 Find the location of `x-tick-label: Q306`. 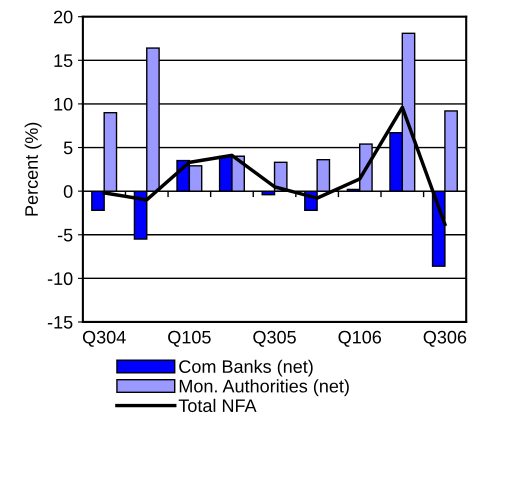

x-tick-label: Q306 is located at coordinates (445, 338).